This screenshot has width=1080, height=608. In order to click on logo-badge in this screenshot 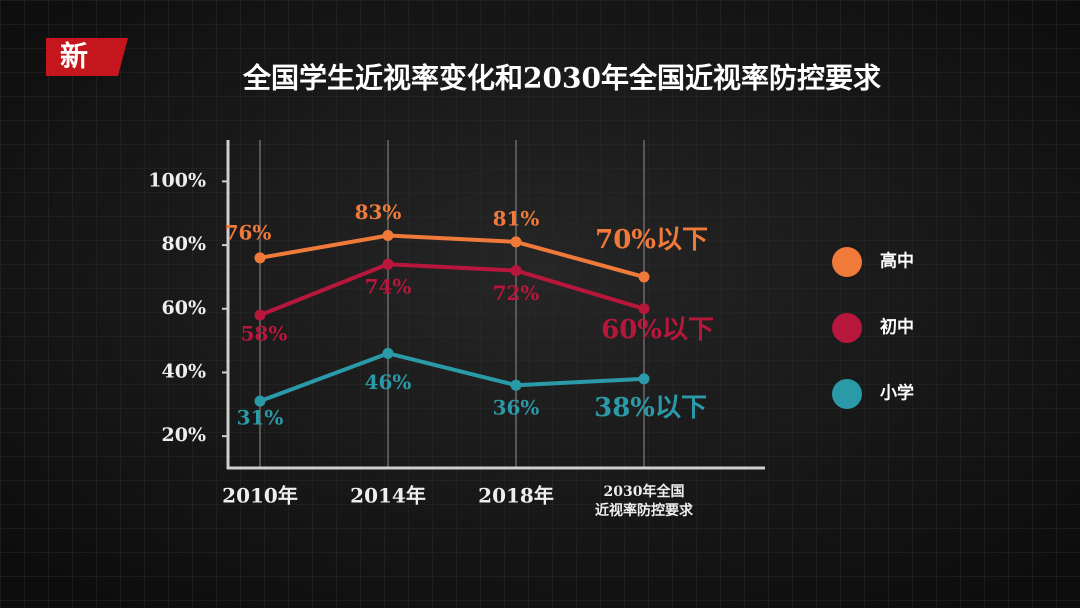, I will do `click(87, 57)`.